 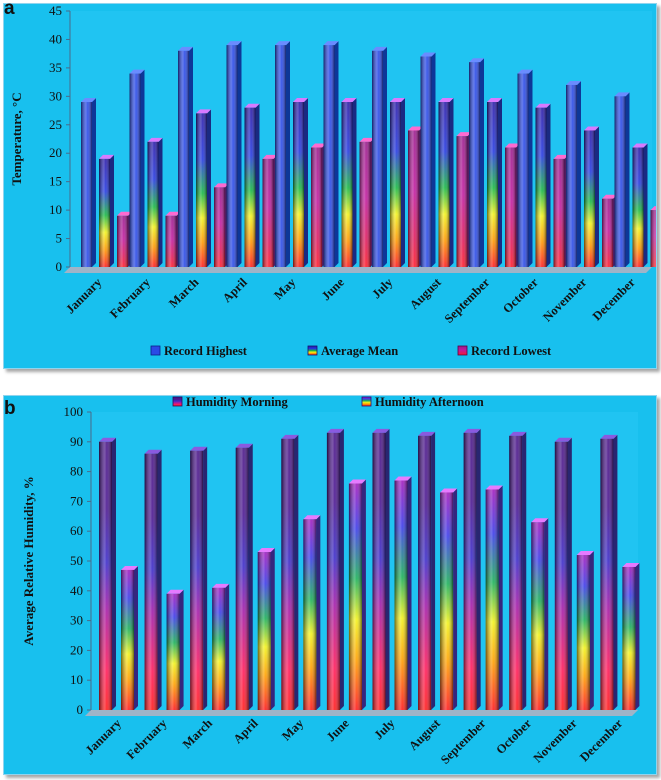 I want to click on bar-humidity-afternoon-may, so click(x=312, y=612).